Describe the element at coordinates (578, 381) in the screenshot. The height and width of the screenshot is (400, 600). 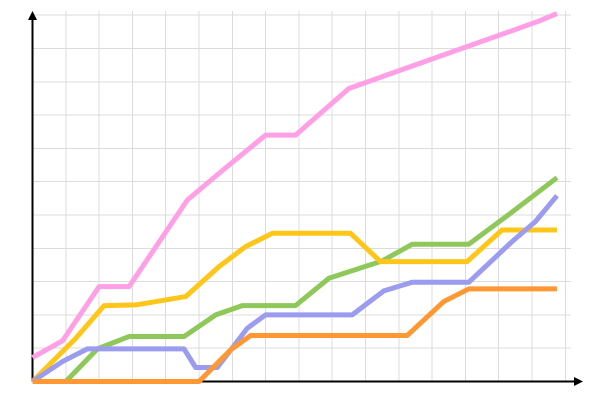
I see `x-axis-arrow` at that location.